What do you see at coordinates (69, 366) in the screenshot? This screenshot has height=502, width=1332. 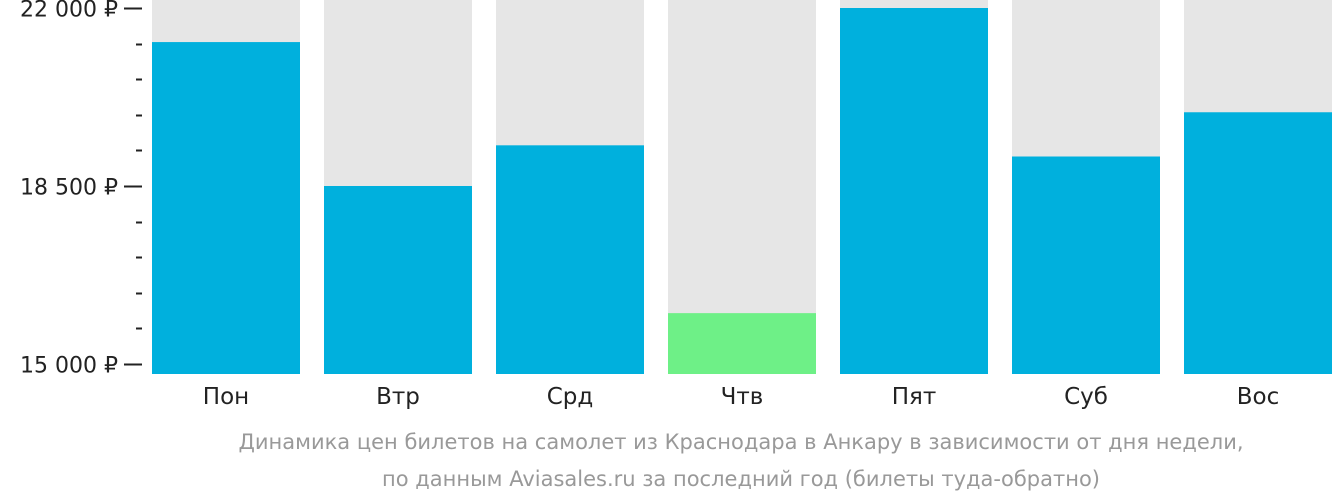 I see `y-tick-label-3: 15 000 ₽` at bounding box center [69, 366].